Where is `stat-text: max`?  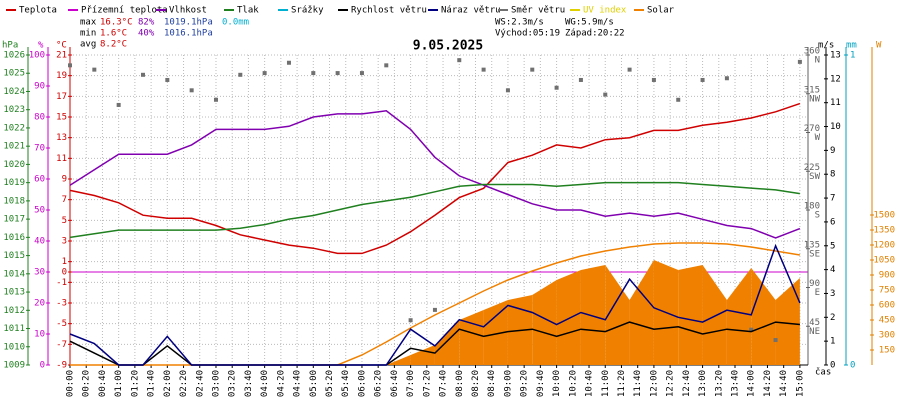
stat-text: max is located at coordinates (88, 23).